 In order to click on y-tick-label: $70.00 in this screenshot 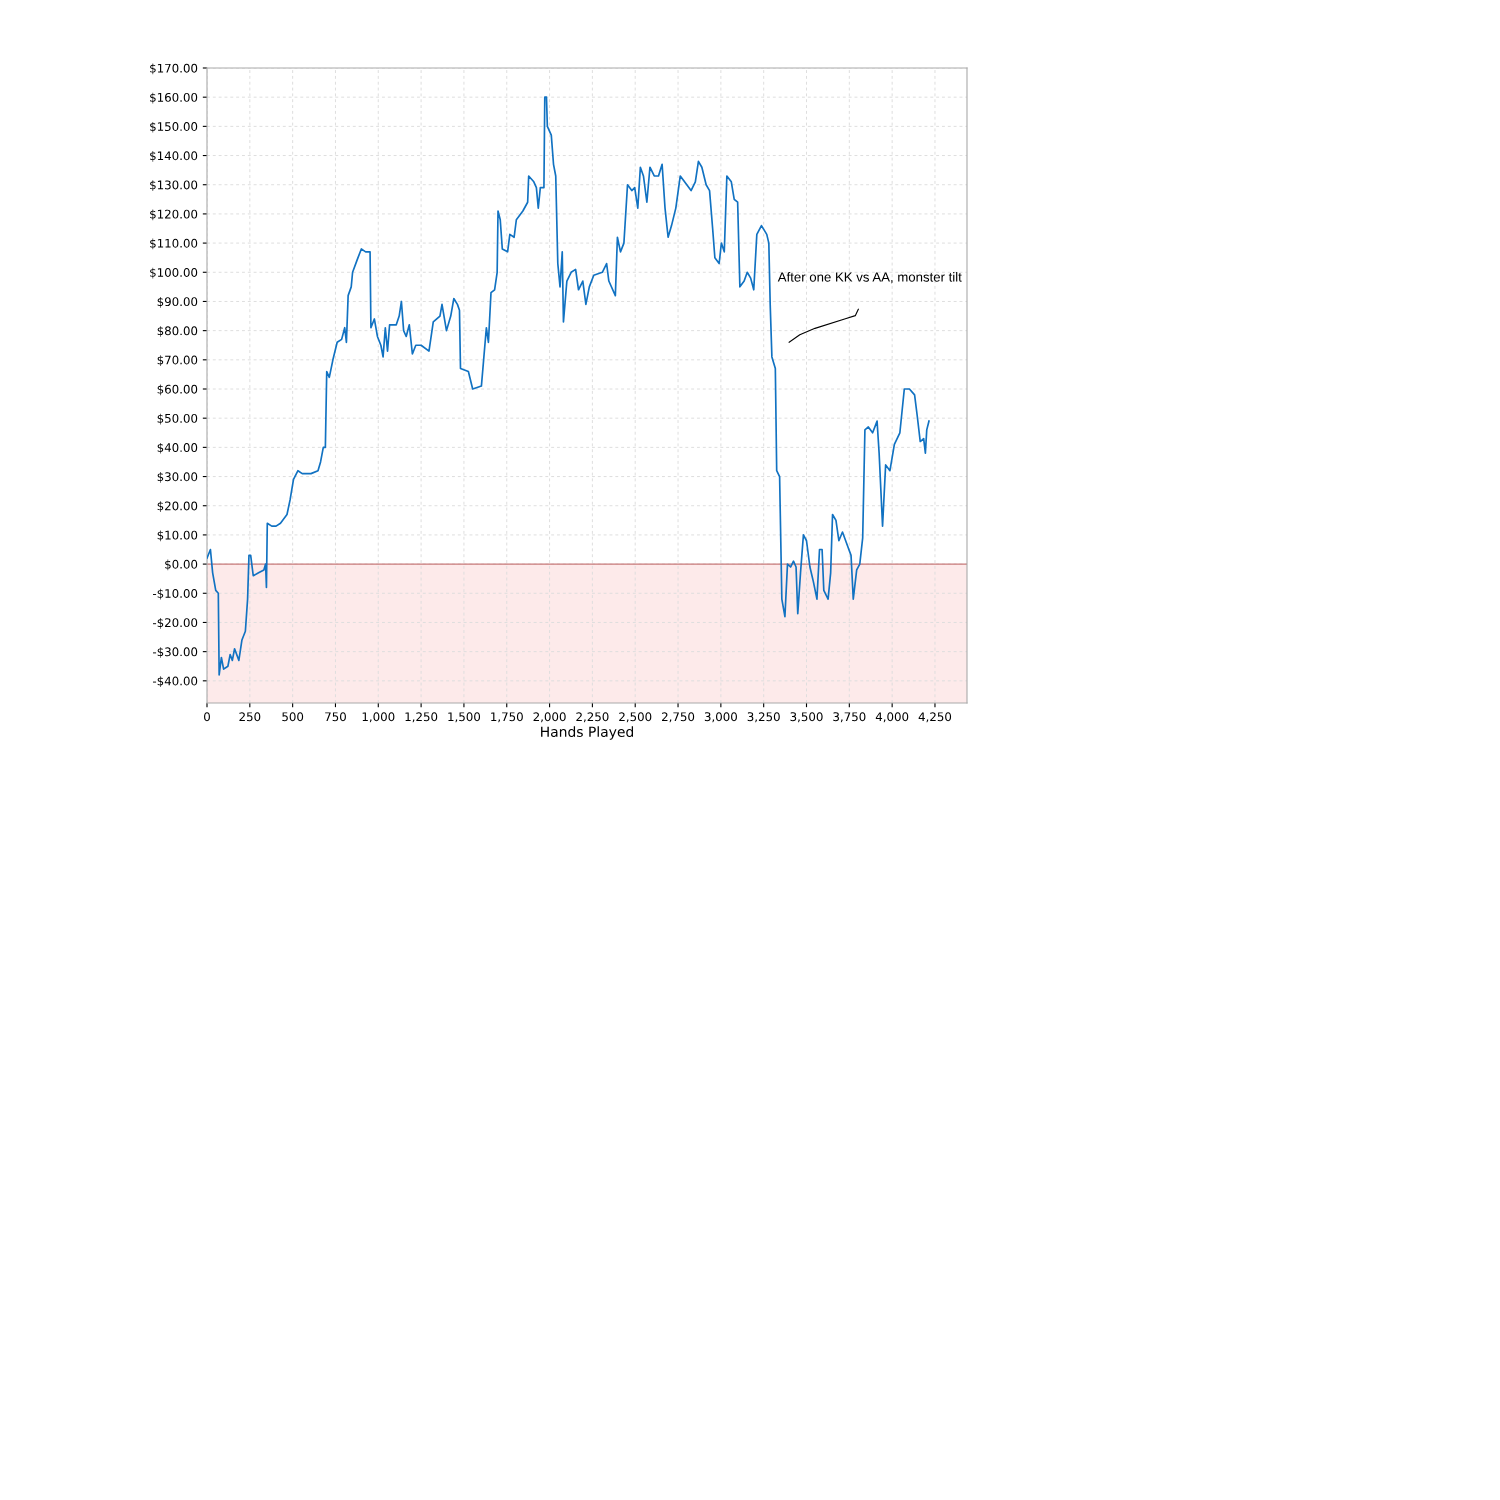, I will do `click(177, 361)`.